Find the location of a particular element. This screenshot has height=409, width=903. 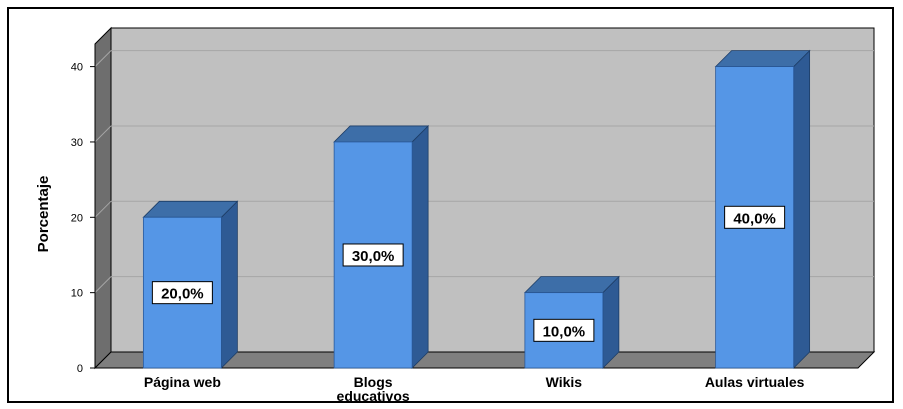

data-label: 10,0% is located at coordinates (564, 330).